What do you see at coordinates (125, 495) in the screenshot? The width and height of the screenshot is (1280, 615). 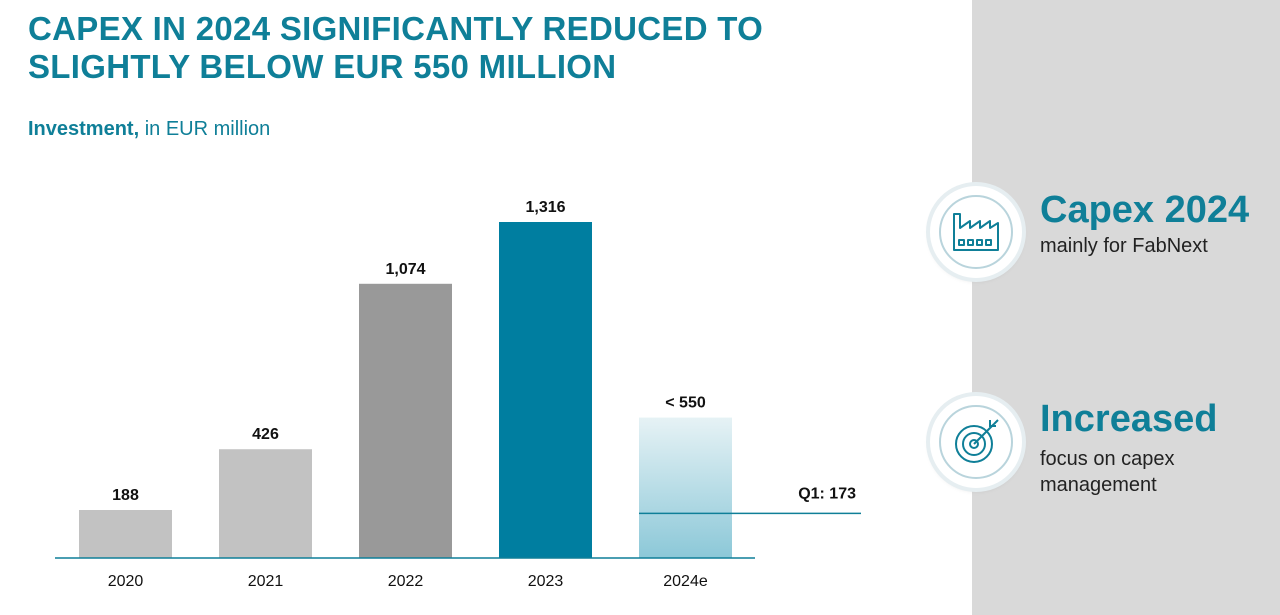 I see `value-label-2020: 188` at bounding box center [125, 495].